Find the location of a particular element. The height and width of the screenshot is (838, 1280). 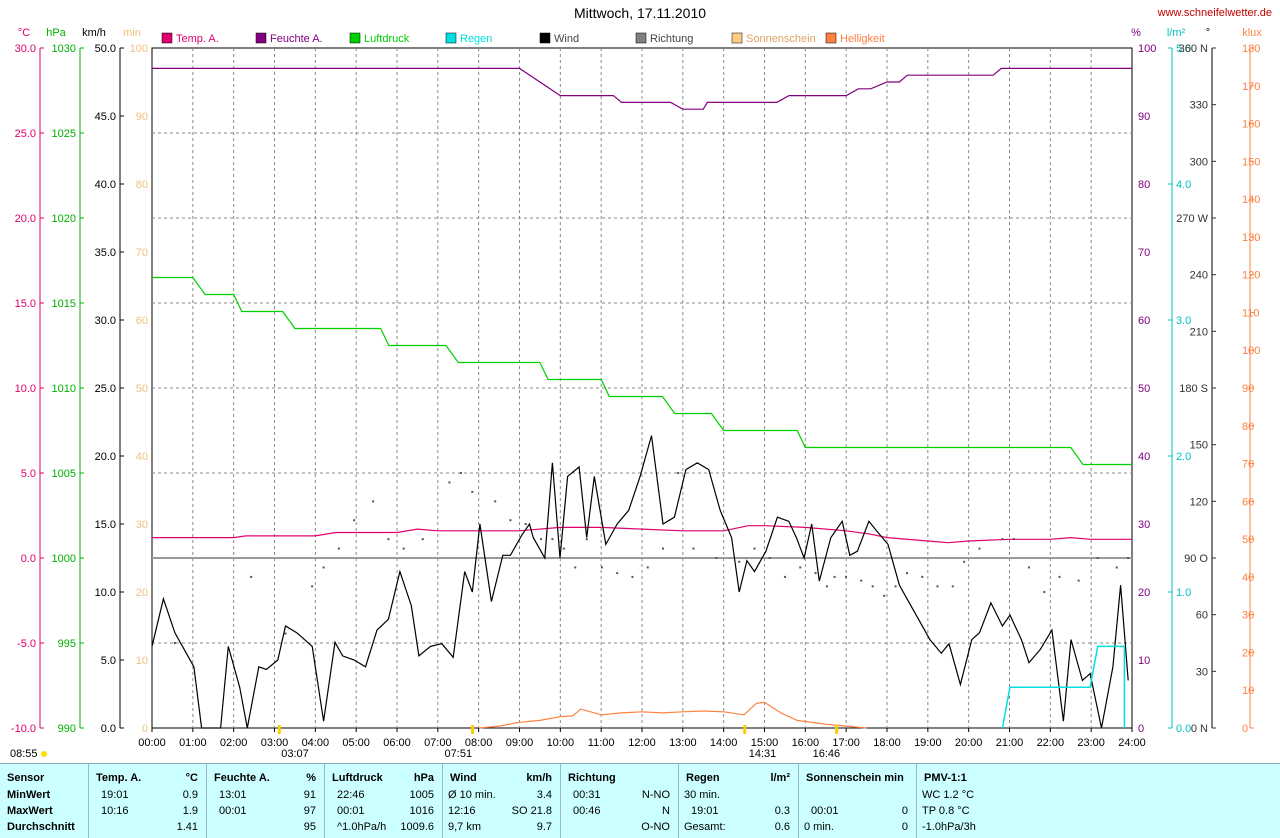

rain-tick-label: 2.0 is located at coordinates (1183, 457).